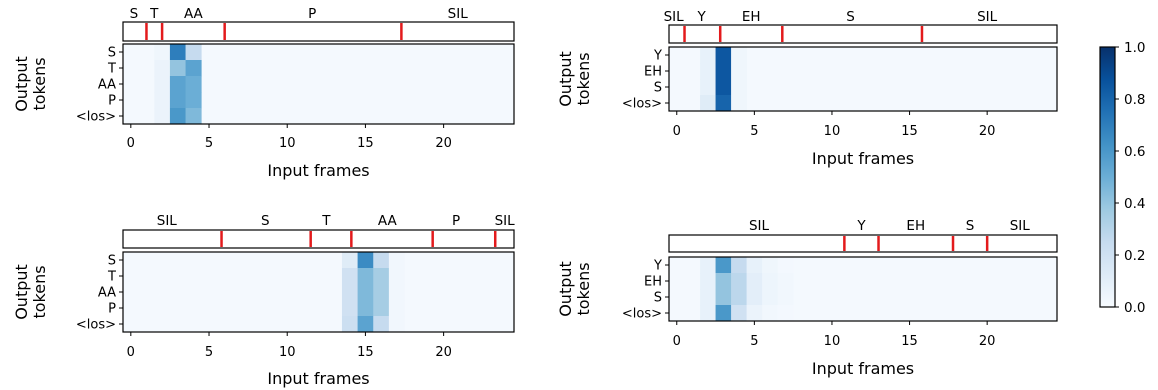 This screenshot has width=1158, height=390. Describe the element at coordinates (1107, 177) in the screenshot. I see `colorbar-gradient` at that location.